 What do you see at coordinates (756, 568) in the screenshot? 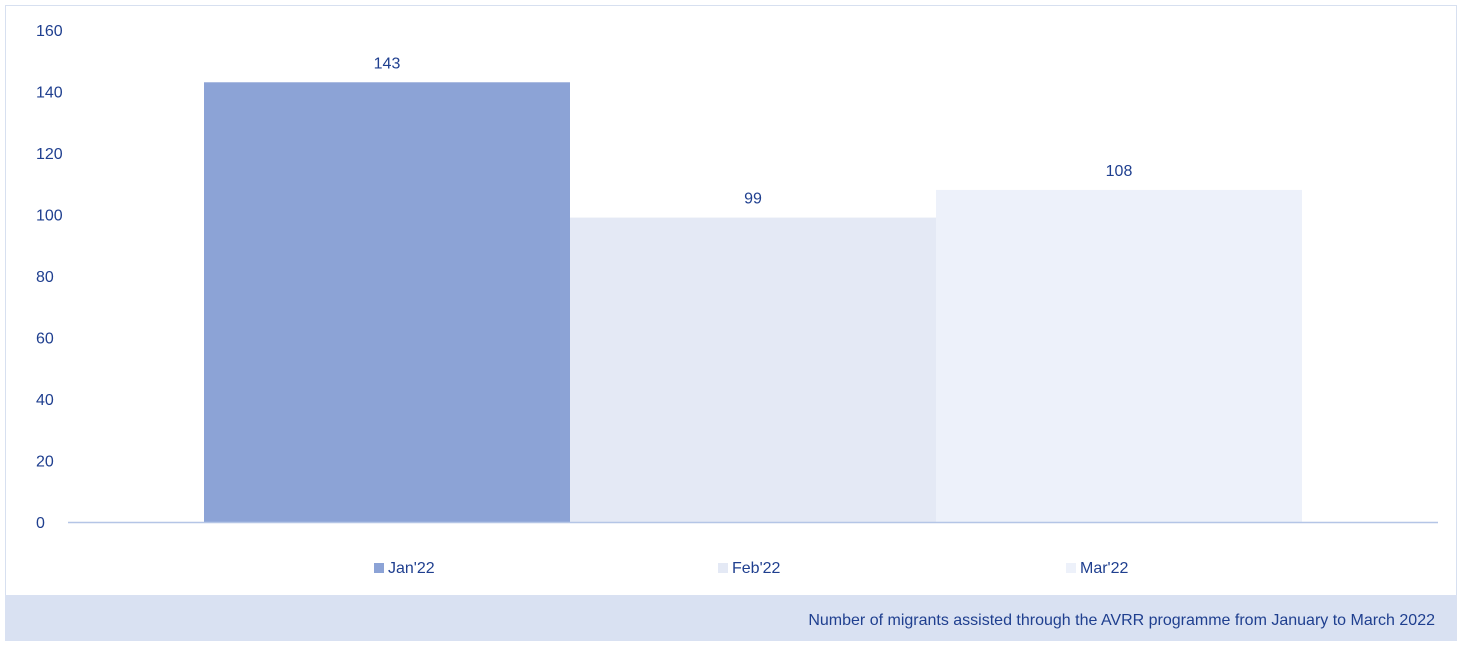
I see `legend-label: Feb'22` at bounding box center [756, 568].